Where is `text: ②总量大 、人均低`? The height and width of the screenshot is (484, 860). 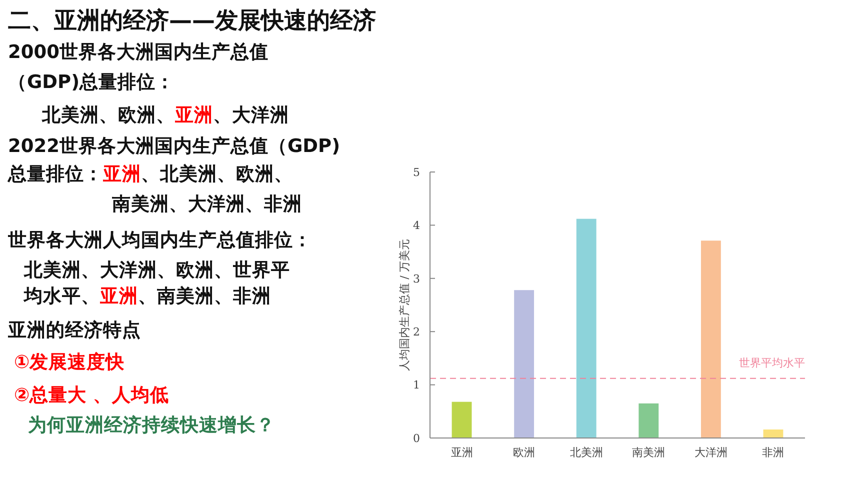 text: ②总量大 、人均低 is located at coordinates (92, 395).